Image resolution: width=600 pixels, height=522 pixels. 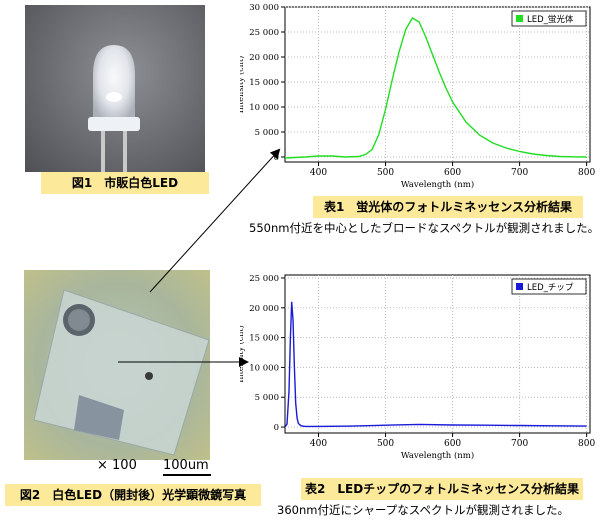 I want to click on legend-label: LED_蛍光体, so click(x=550, y=19).